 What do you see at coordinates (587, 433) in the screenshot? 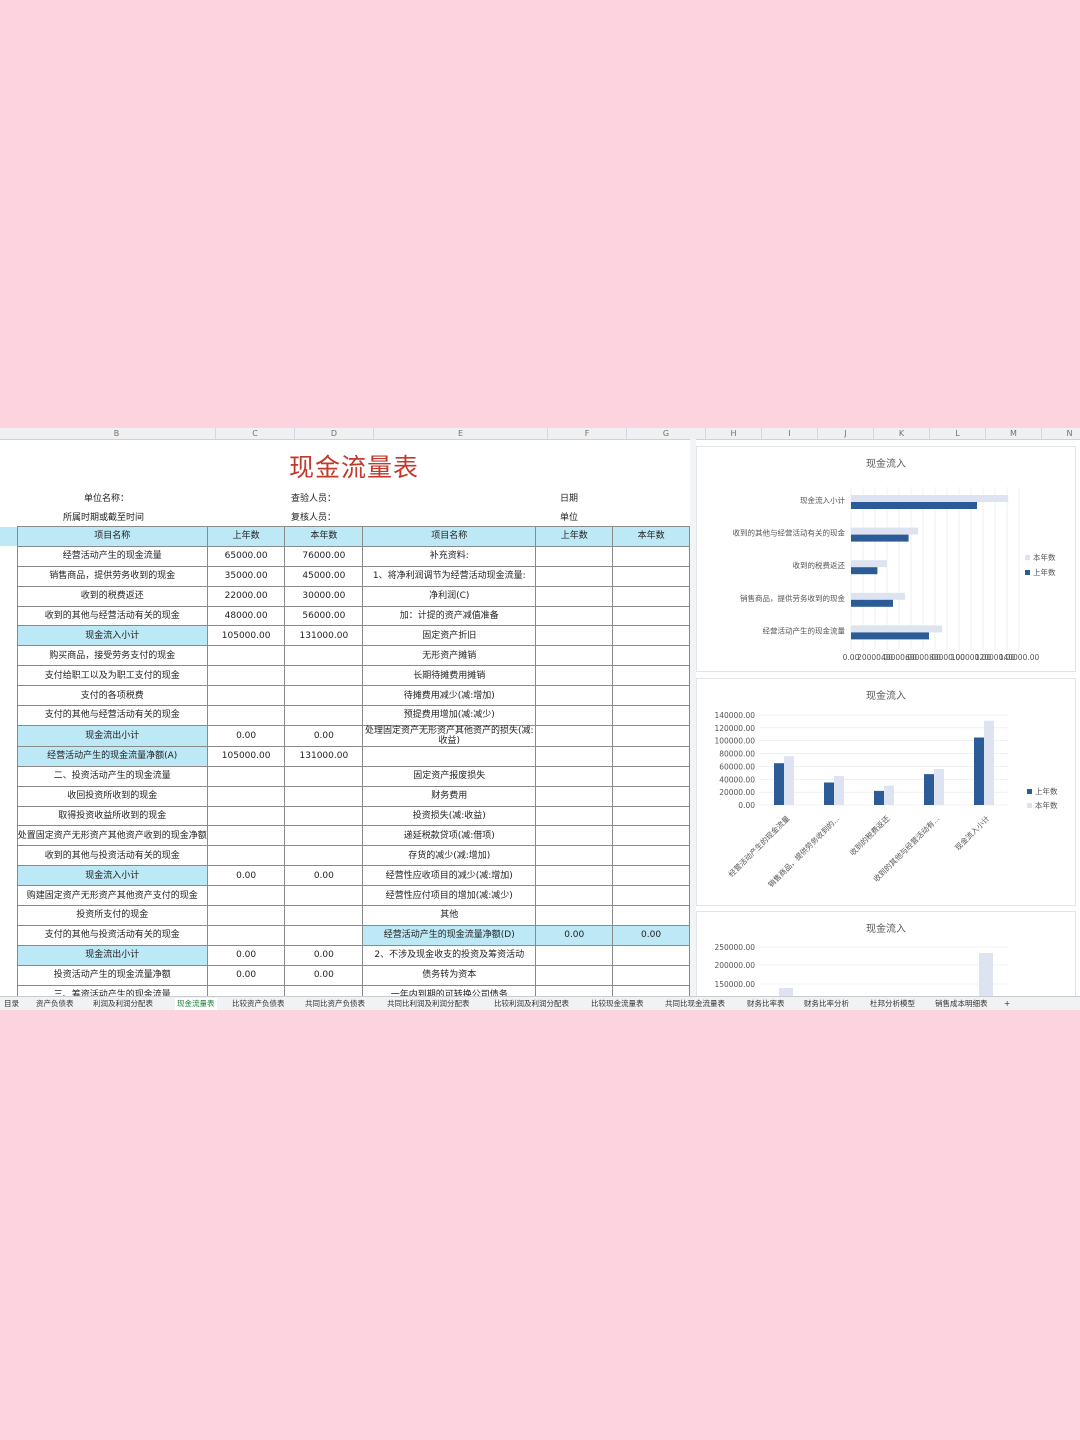
I see `column-header-f: F` at bounding box center [587, 433].